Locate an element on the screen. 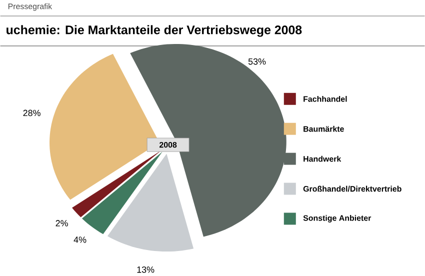 The image size is (425, 276). data-label: 53% is located at coordinates (257, 61).